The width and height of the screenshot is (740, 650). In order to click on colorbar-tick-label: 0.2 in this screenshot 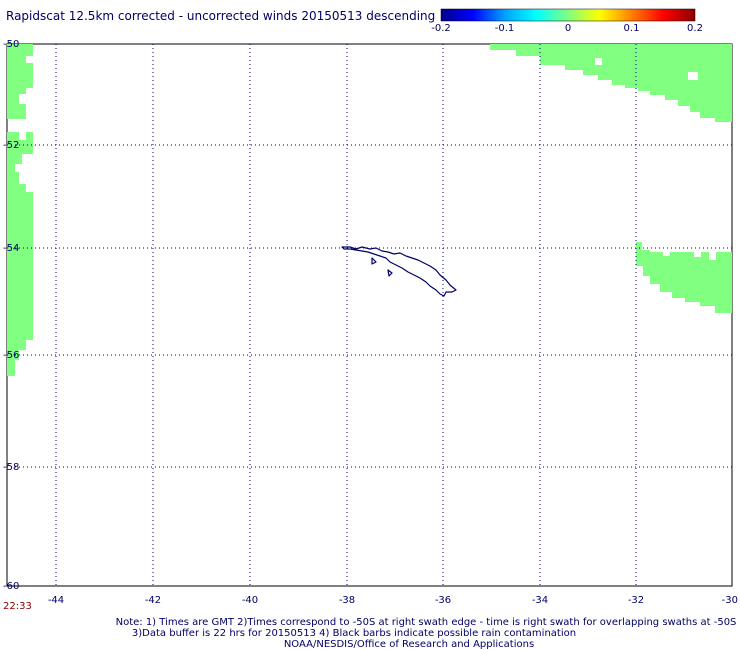, I will do `click(695, 28)`.